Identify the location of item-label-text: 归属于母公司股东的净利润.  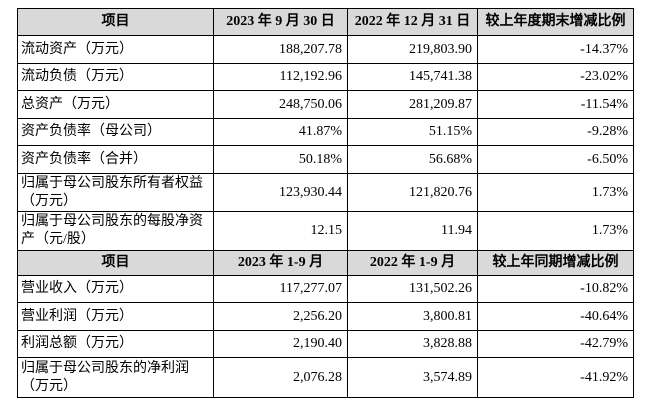
(105, 368).